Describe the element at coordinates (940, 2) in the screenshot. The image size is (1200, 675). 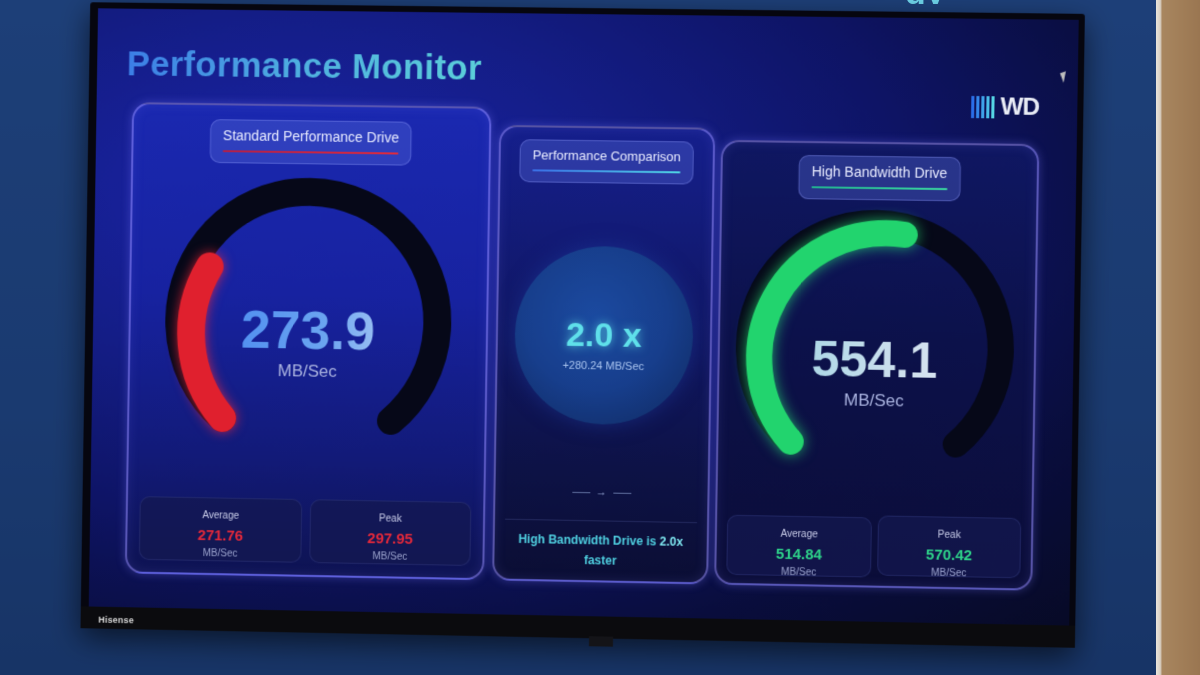
I see `wall-signage-fragment: gy` at that location.